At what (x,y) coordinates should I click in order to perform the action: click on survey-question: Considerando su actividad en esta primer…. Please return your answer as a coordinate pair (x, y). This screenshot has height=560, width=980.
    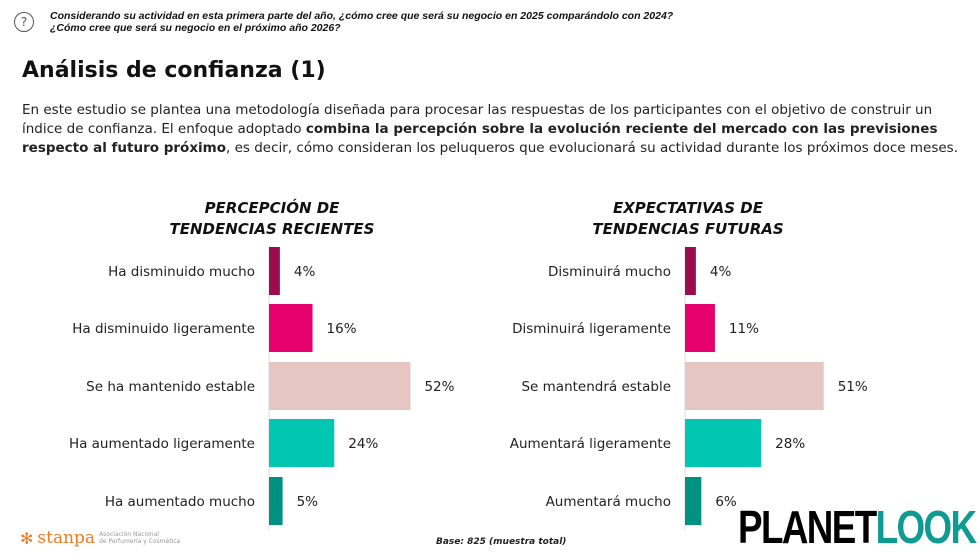
    Looking at the image, I should click on (362, 22).